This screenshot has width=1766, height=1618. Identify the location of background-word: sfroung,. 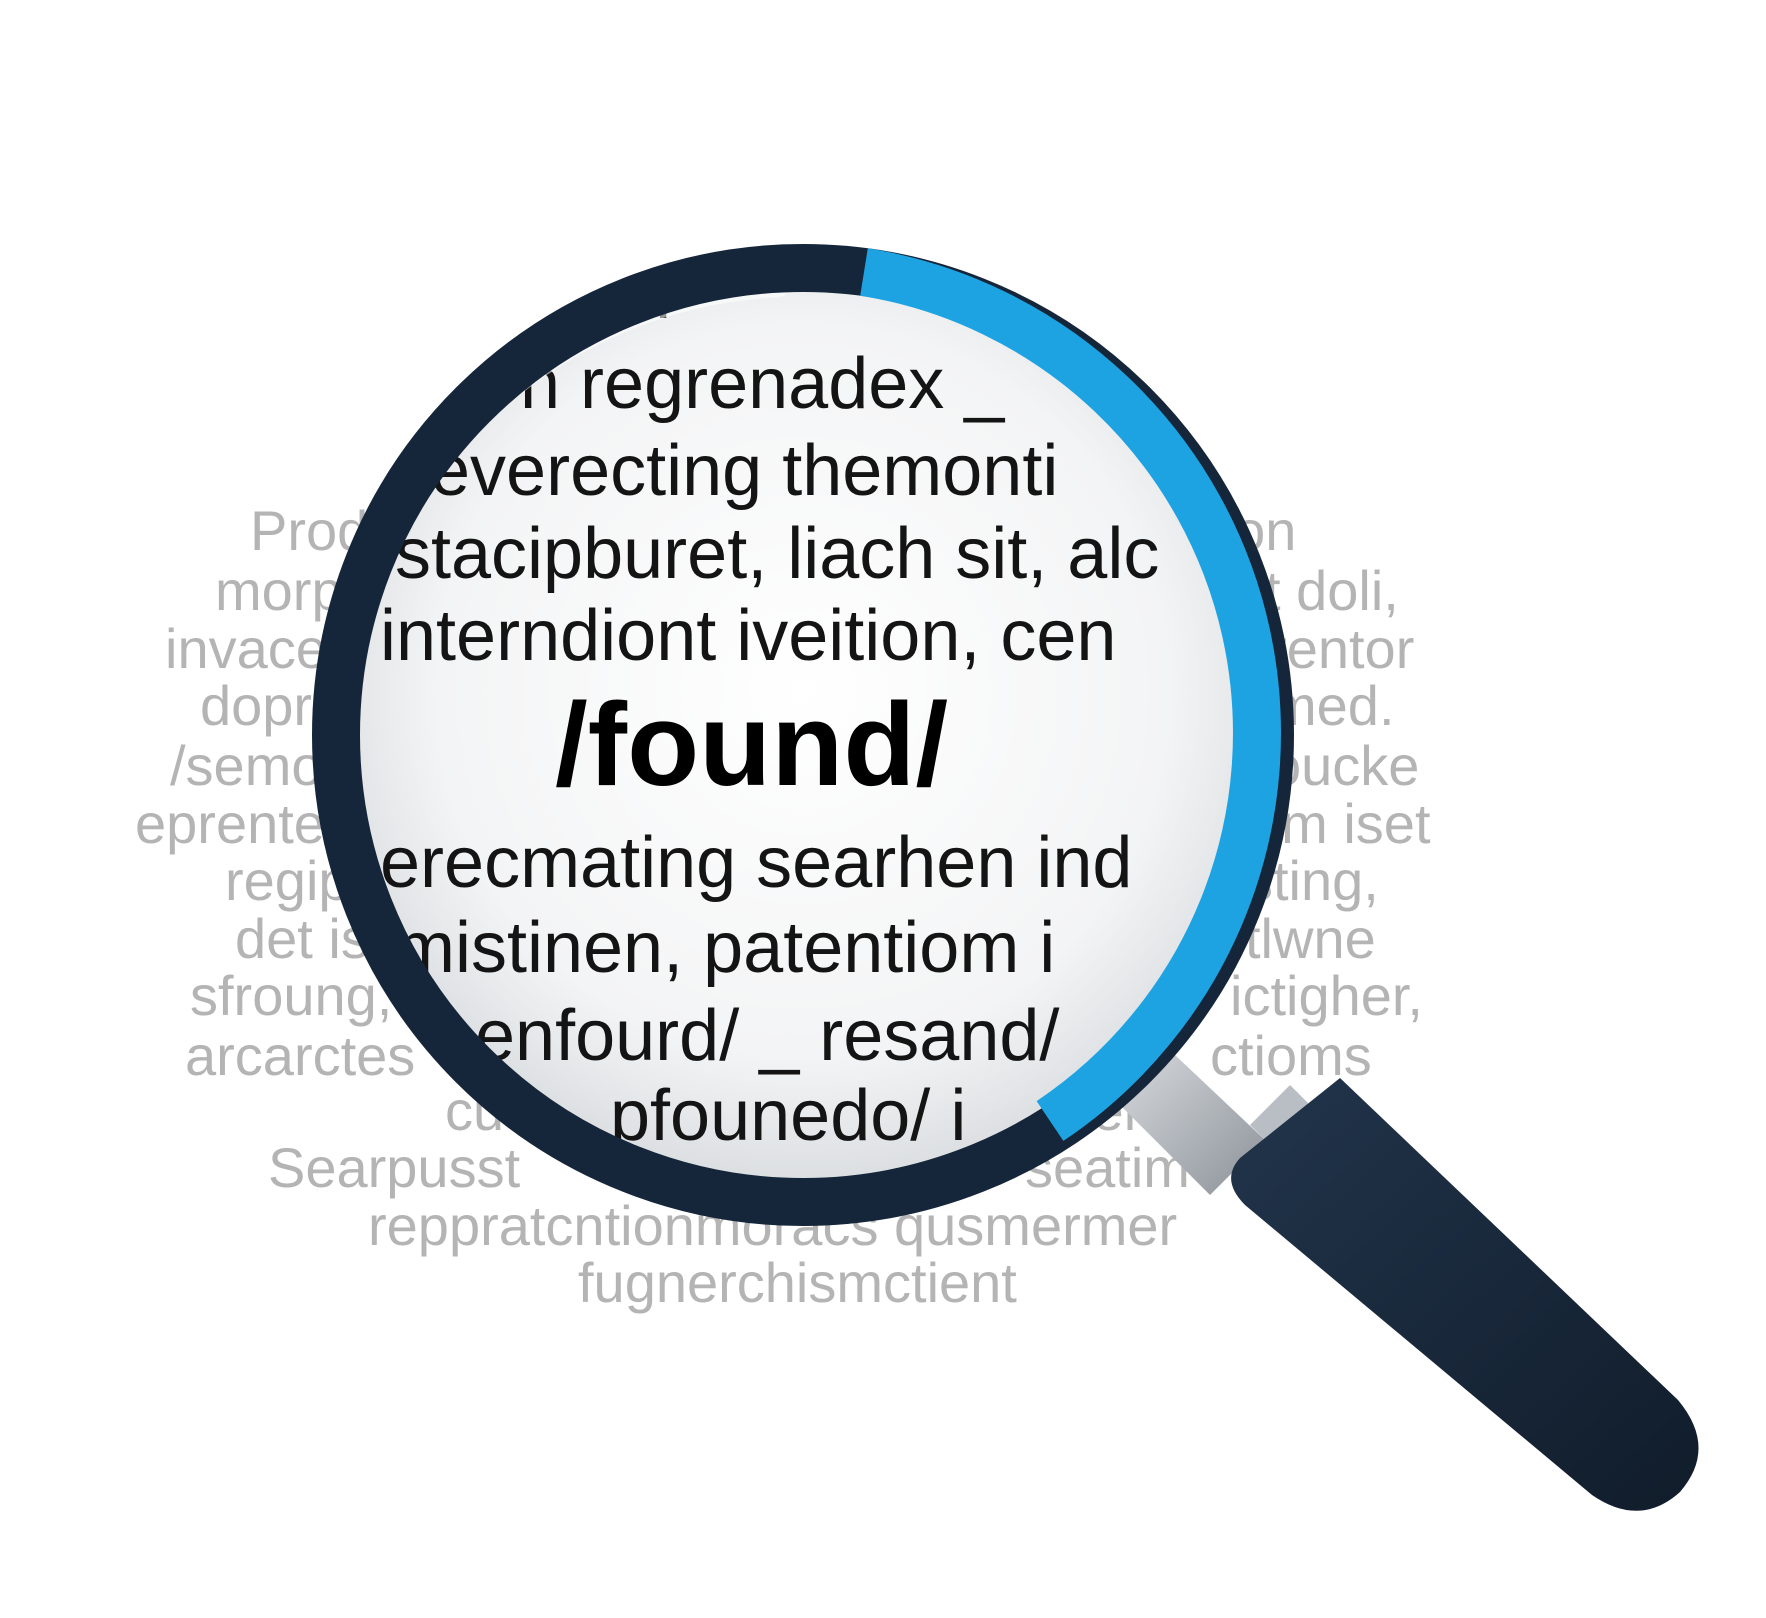
(291, 995).